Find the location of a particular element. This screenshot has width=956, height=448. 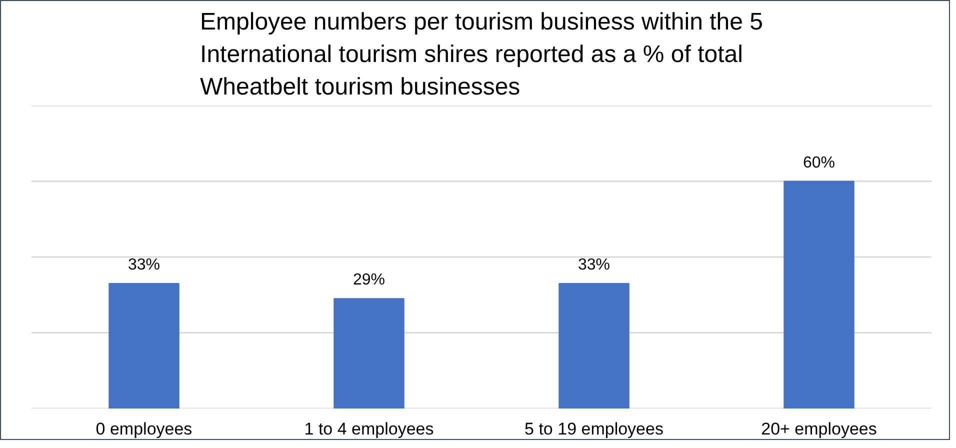

x-tick-label: 5 to 19 employees is located at coordinates (594, 429).